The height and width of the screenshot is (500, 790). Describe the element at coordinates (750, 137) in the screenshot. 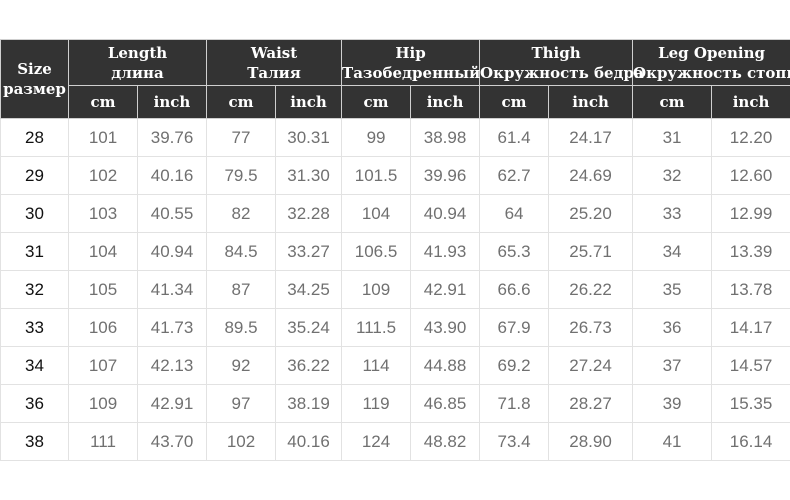

I see `measurement-cell: 12.20` at that location.